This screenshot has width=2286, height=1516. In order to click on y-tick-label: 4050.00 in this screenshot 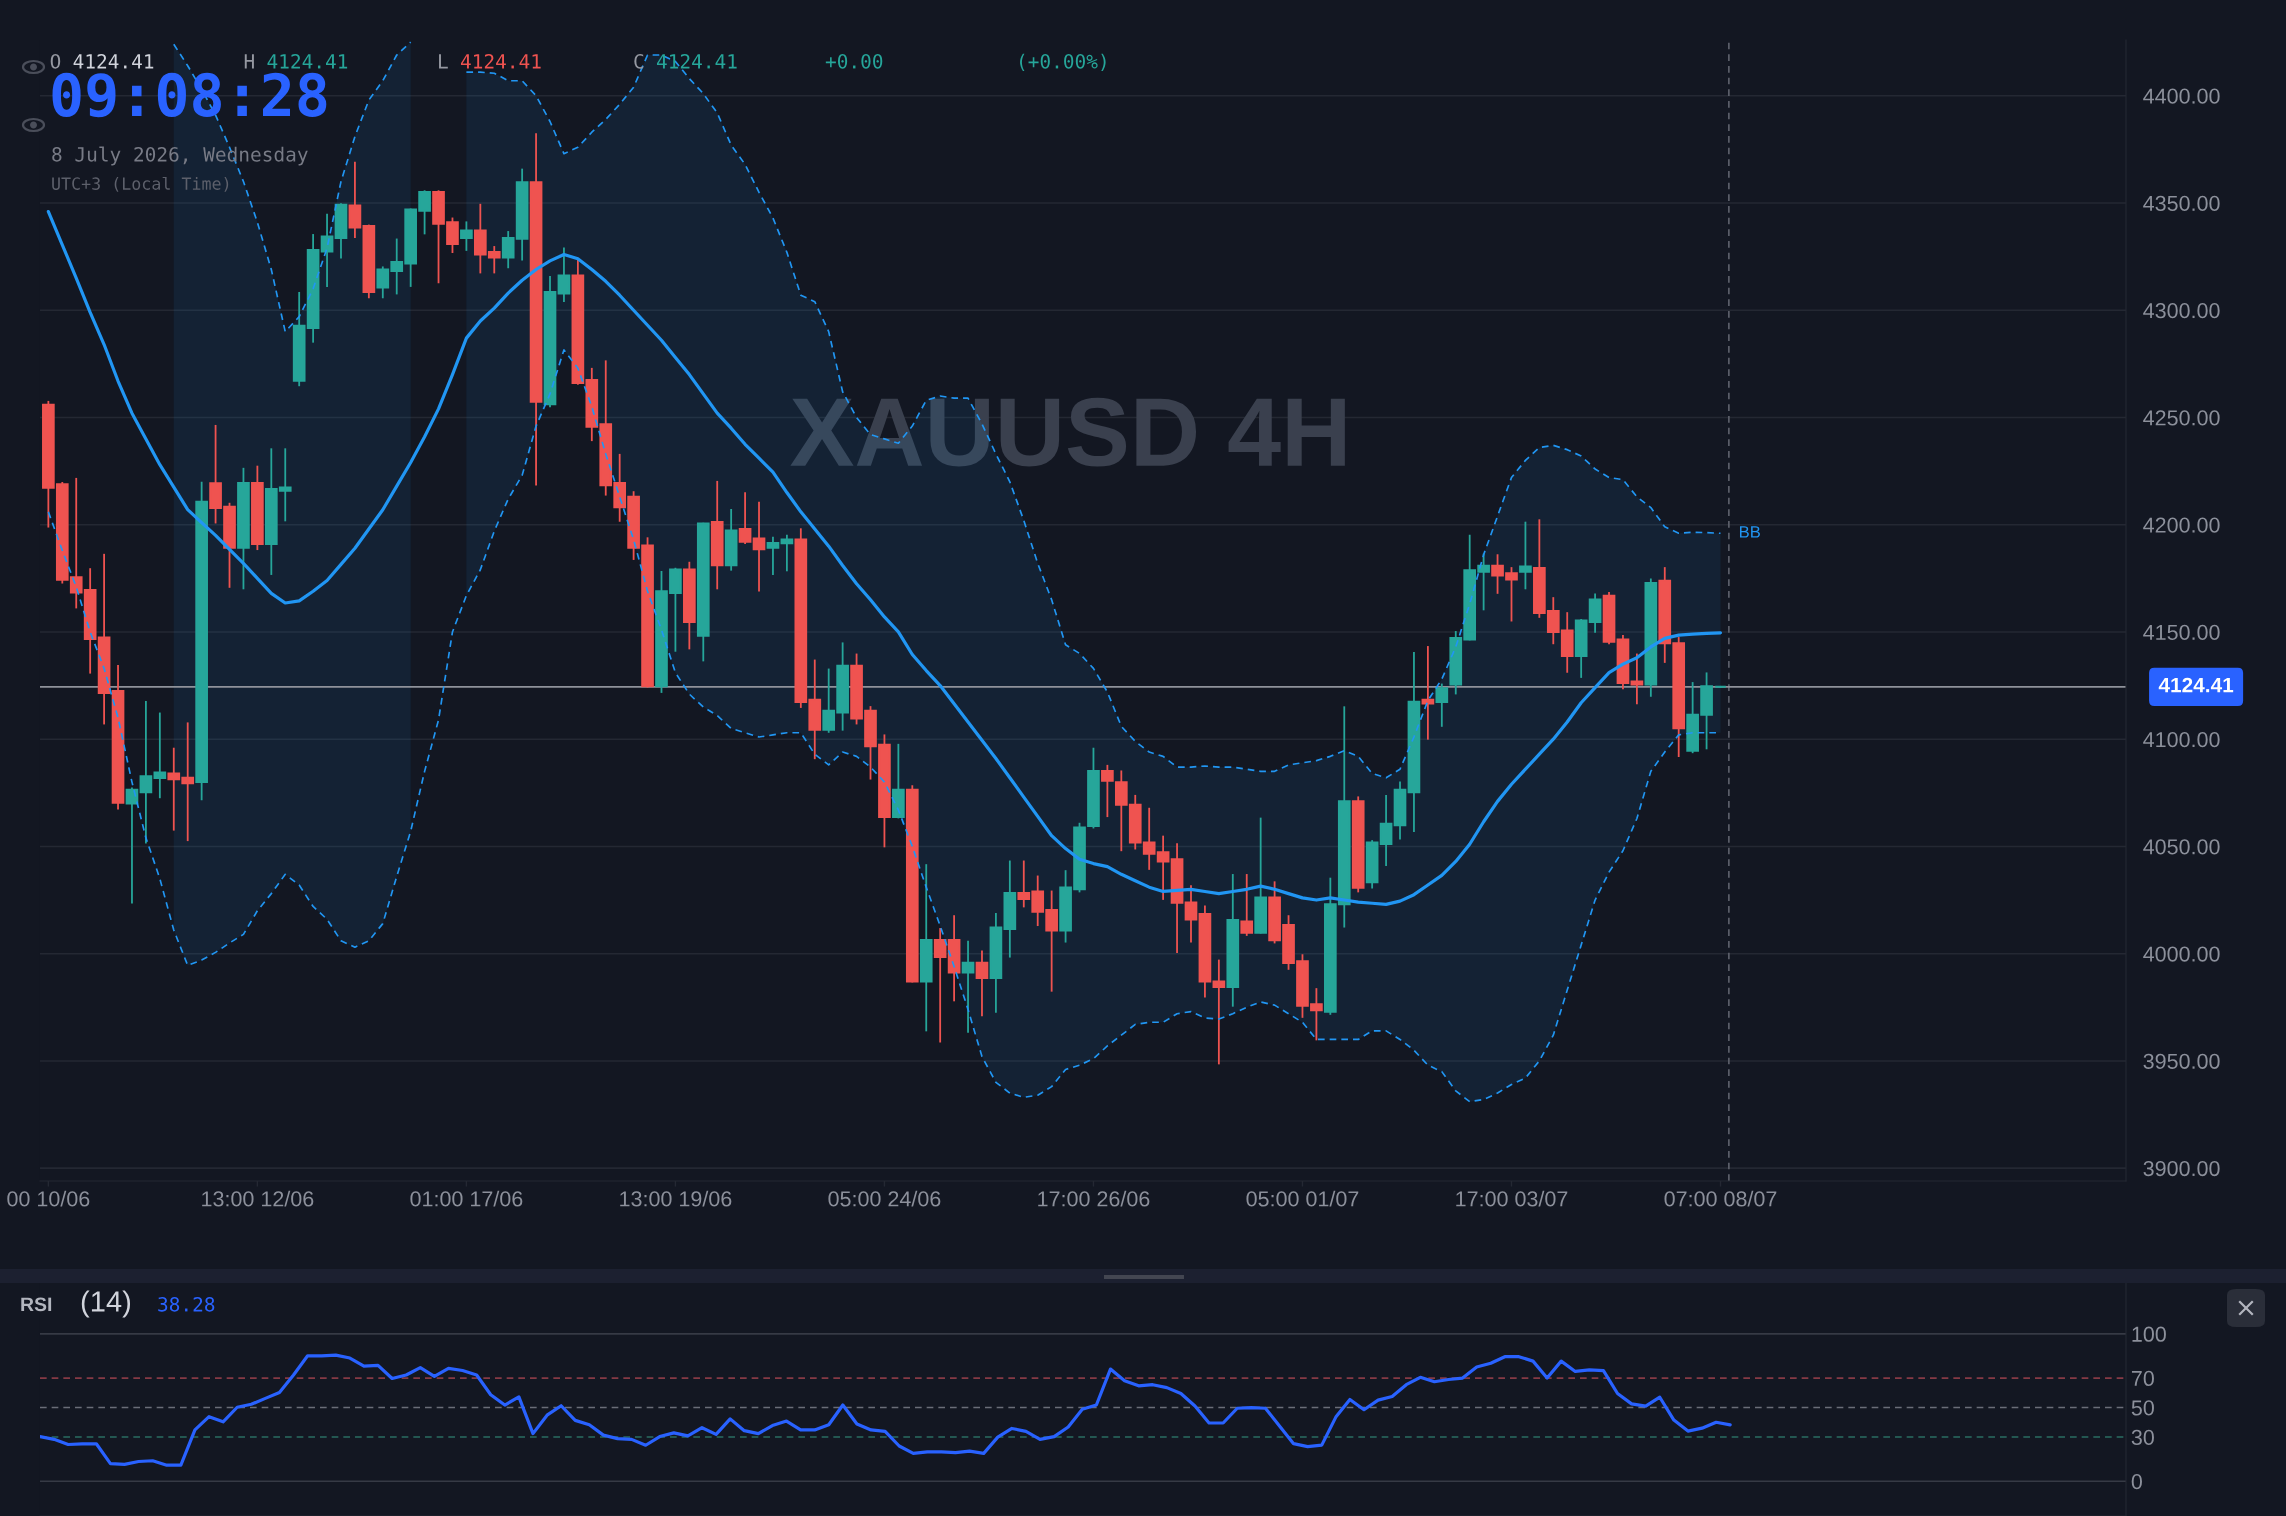, I will do `click(2181, 847)`.